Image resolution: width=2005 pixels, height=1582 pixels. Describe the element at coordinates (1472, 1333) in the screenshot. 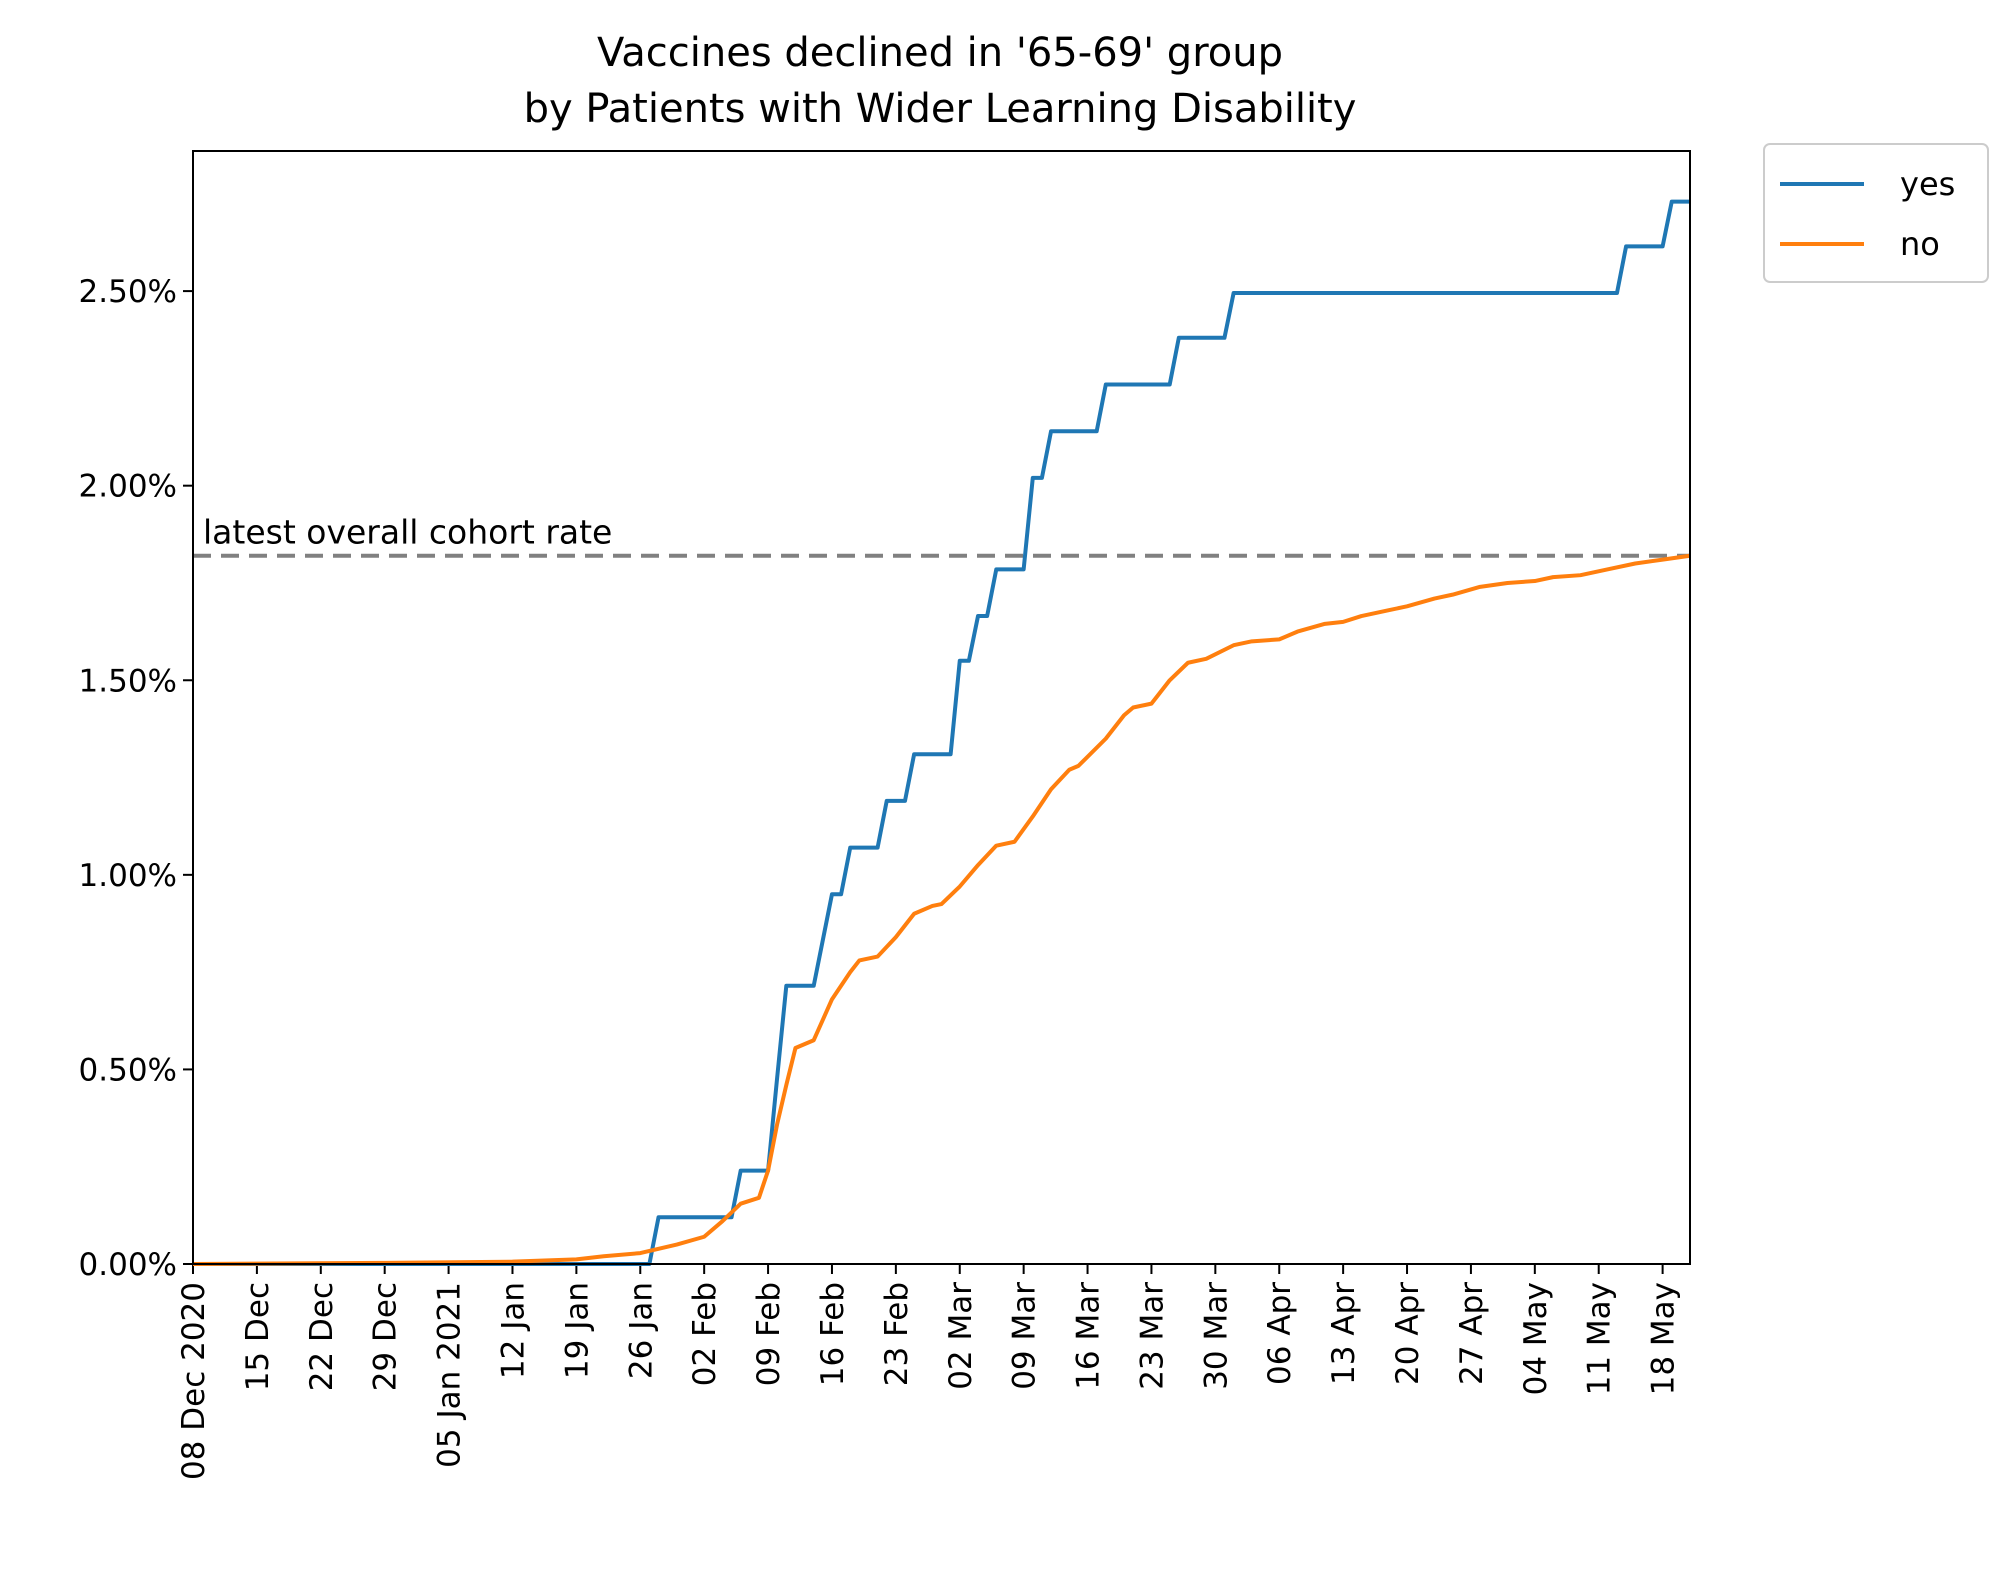

I see `x-tick-label: 27 Apr` at that location.